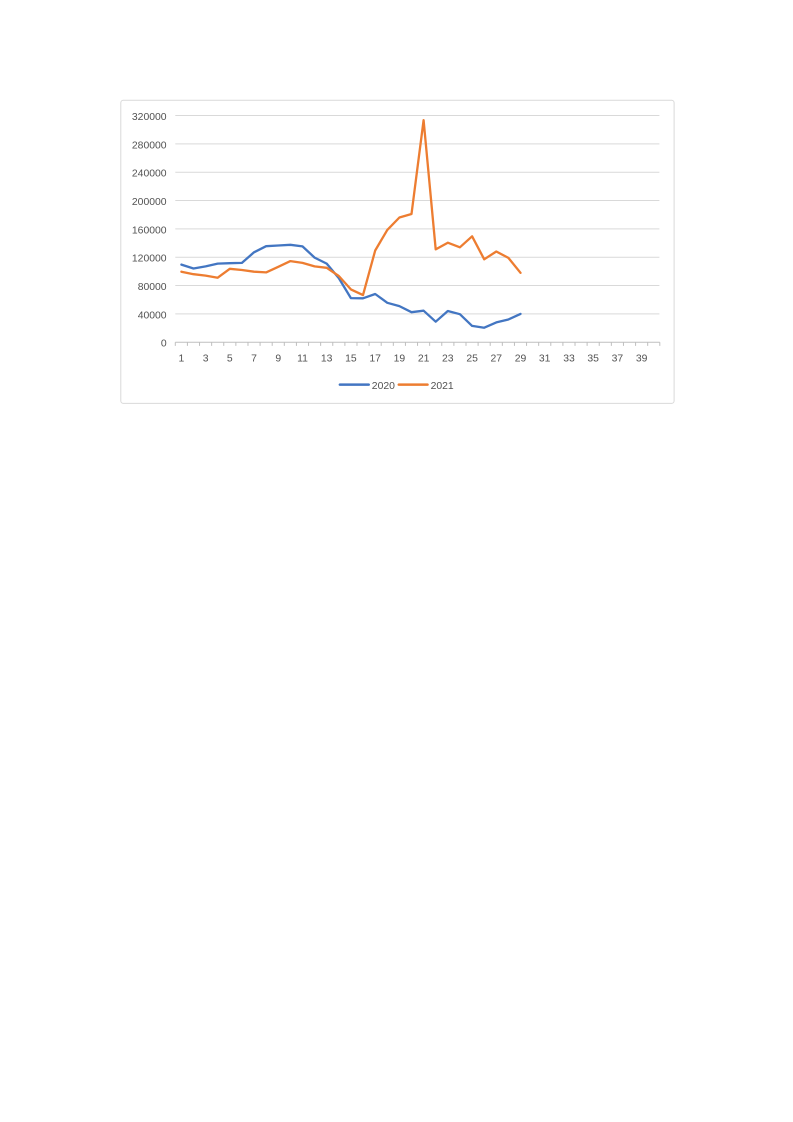 The image size is (793, 1122). Describe the element at coordinates (569, 358) in the screenshot. I see `svg-text: 33` at that location.